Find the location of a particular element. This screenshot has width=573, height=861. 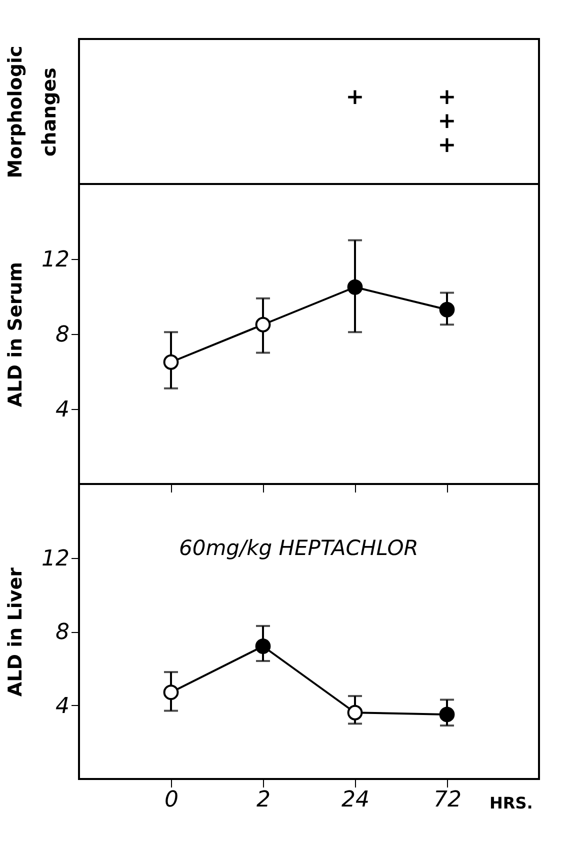

text: Morphologic changes is located at coordinates (32, 112).